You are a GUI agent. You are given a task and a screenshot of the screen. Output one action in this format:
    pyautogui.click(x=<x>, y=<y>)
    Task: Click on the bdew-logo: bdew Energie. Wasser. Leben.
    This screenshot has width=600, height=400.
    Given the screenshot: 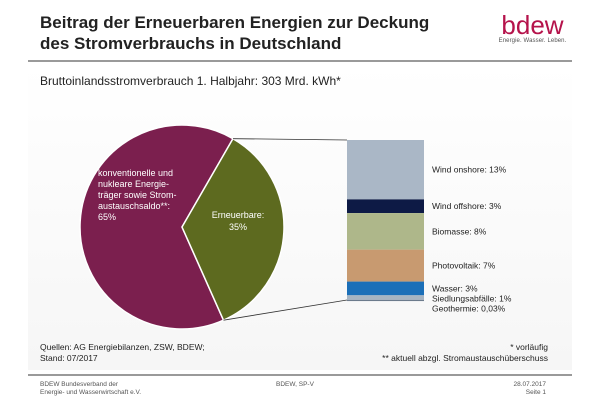 What is the action you would take?
    pyautogui.click(x=532, y=27)
    